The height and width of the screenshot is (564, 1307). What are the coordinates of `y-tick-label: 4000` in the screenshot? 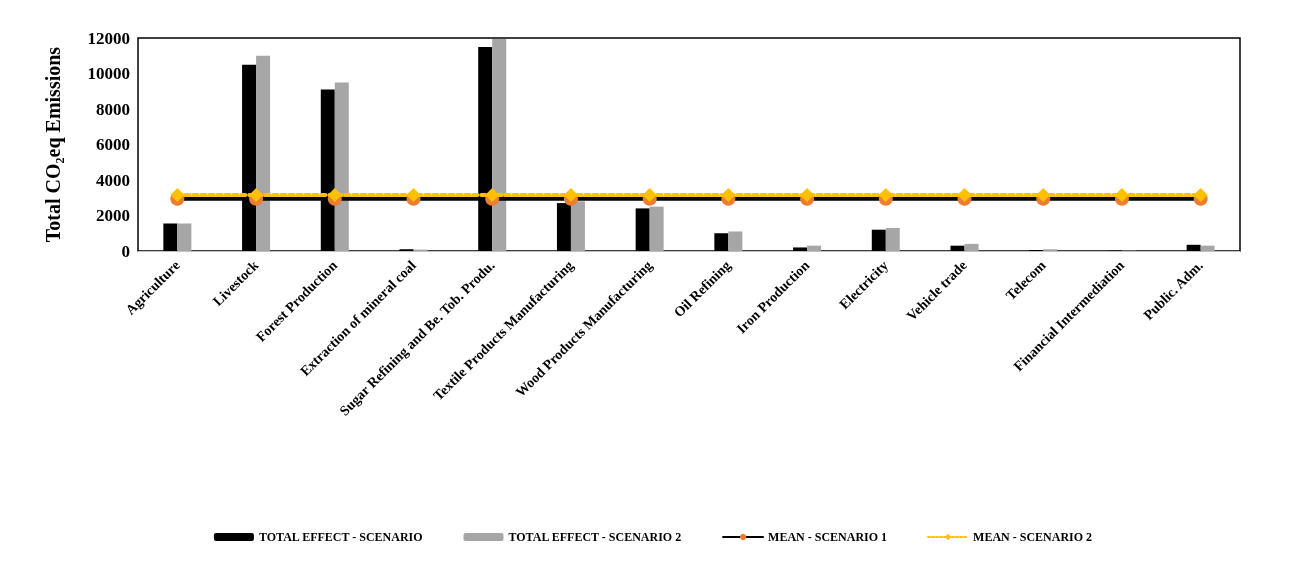 It's located at (113, 180).